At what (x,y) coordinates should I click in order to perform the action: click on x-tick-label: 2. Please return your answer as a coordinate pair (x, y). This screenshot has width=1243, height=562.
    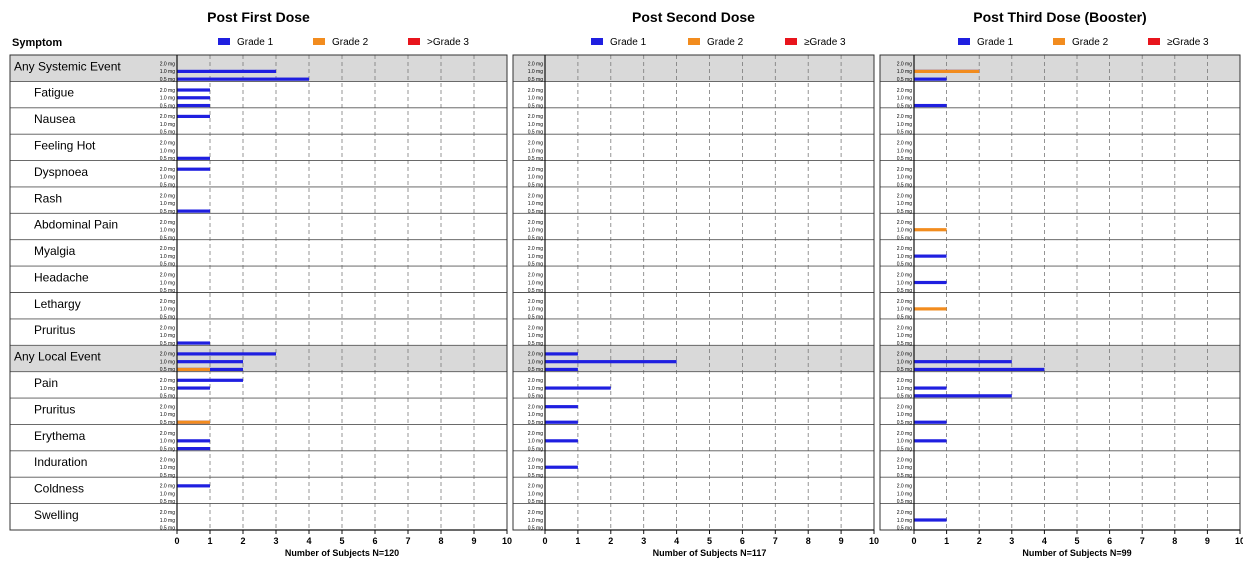
    Looking at the image, I should click on (979, 541).